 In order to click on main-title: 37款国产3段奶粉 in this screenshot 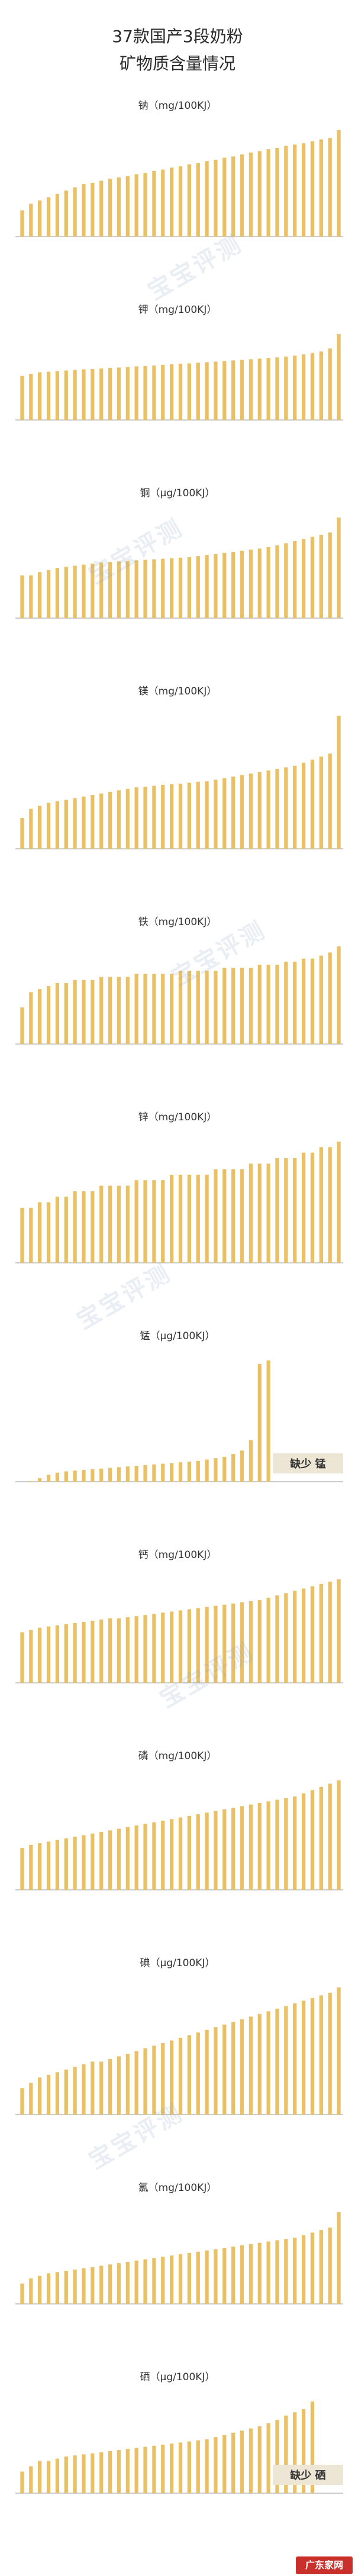, I will do `click(177, 36)`.